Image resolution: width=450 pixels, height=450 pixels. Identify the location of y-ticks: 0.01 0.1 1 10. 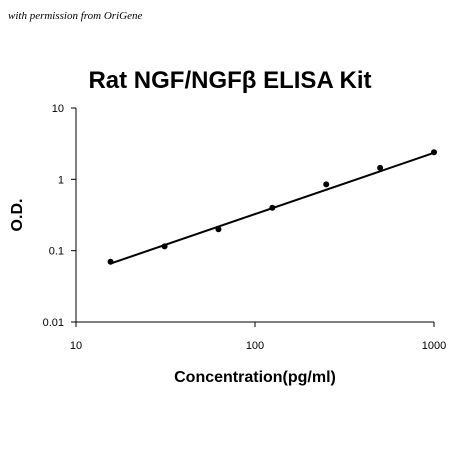
(59, 216).